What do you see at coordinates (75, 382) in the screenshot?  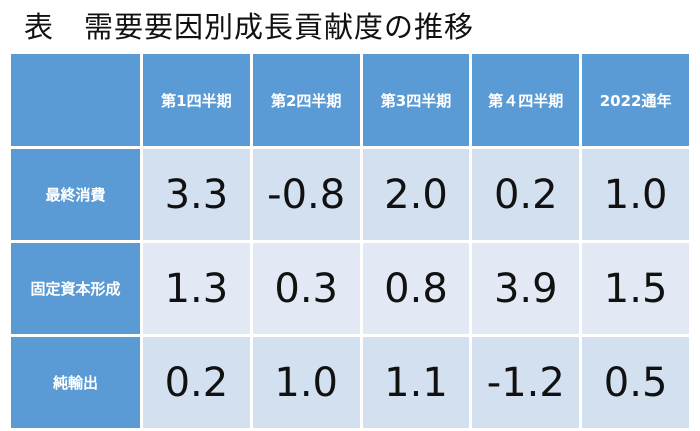 I see `row-header: 純輸出` at bounding box center [75, 382].